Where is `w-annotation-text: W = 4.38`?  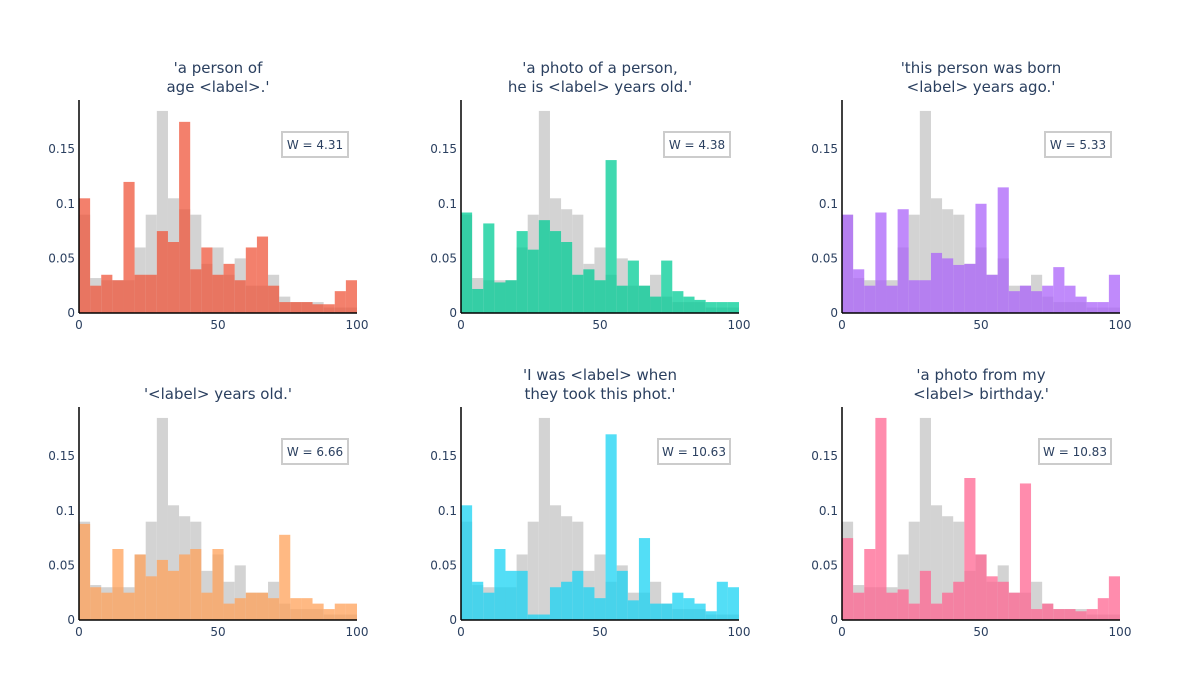 w-annotation-text: W = 4.38 is located at coordinates (697, 145).